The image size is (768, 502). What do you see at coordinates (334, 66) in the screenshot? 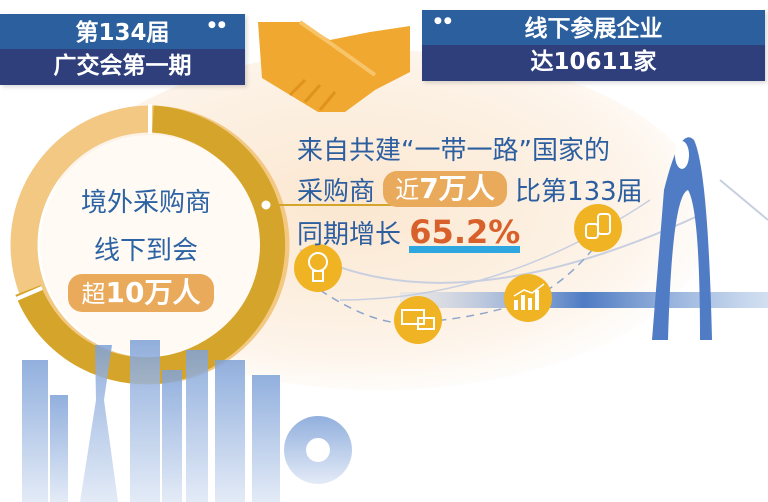
I see `handshake-icon` at bounding box center [334, 66].